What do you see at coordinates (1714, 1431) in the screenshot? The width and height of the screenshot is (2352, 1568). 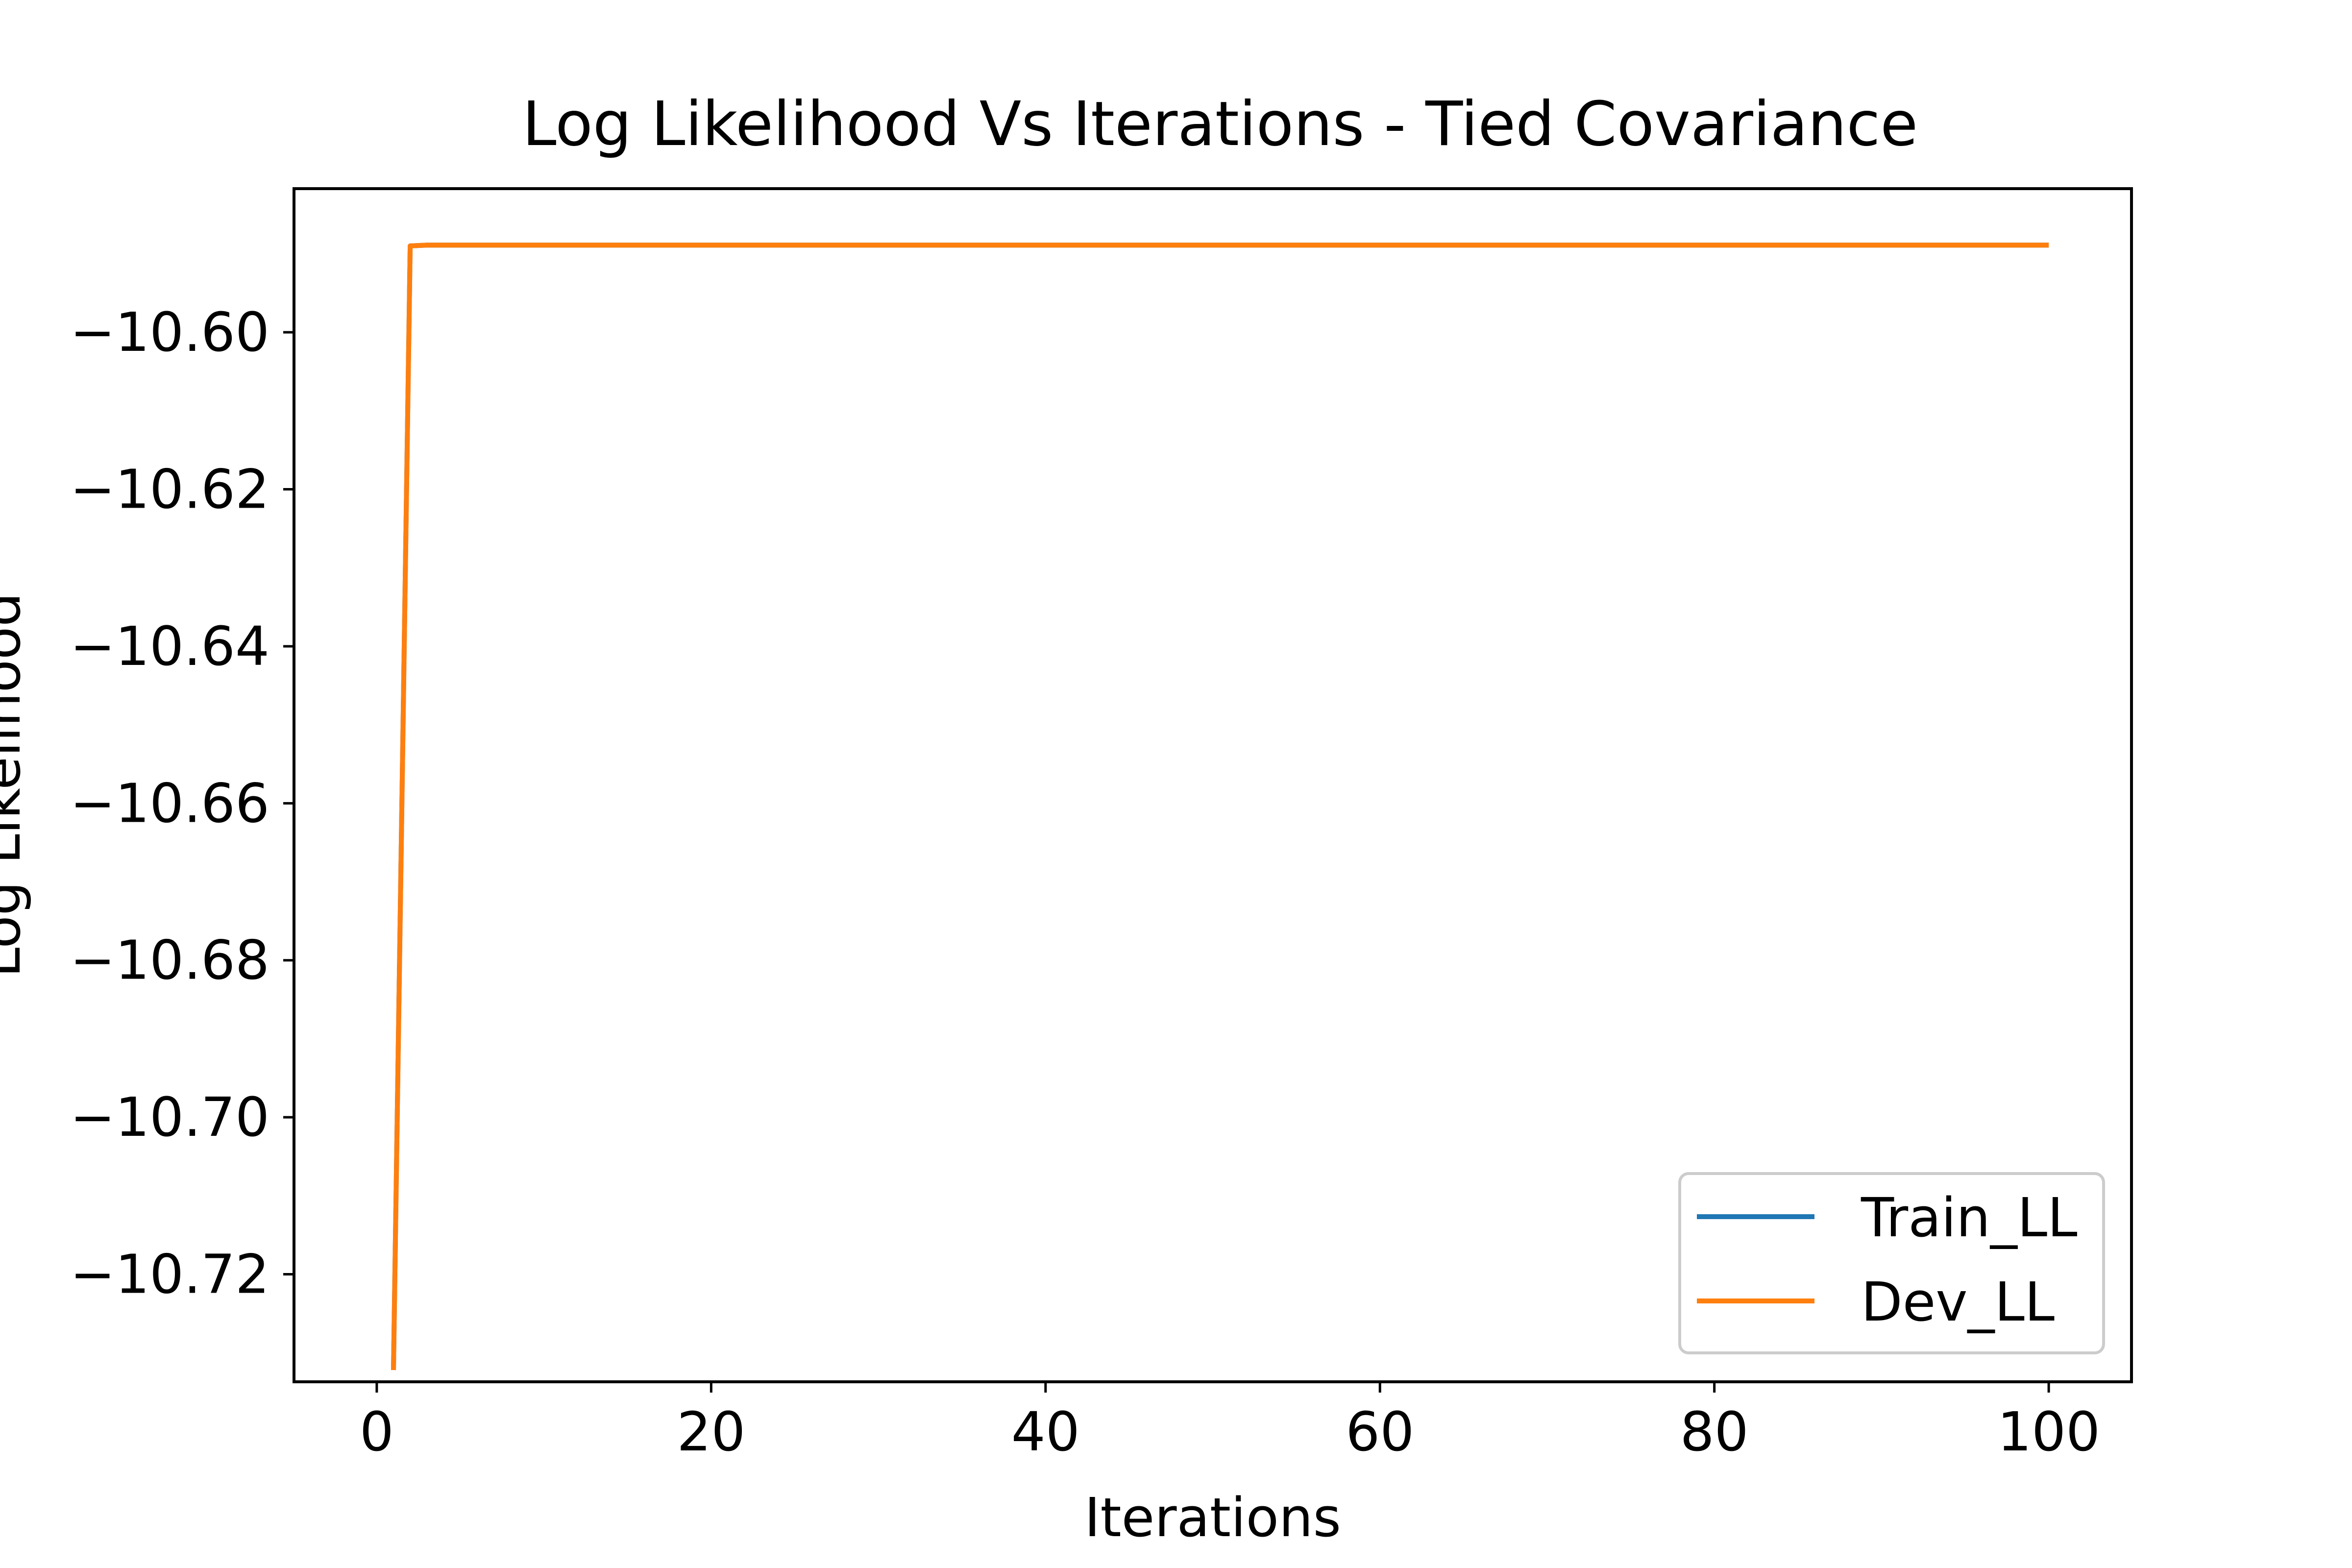 I see `x-tick-label: 80` at bounding box center [1714, 1431].